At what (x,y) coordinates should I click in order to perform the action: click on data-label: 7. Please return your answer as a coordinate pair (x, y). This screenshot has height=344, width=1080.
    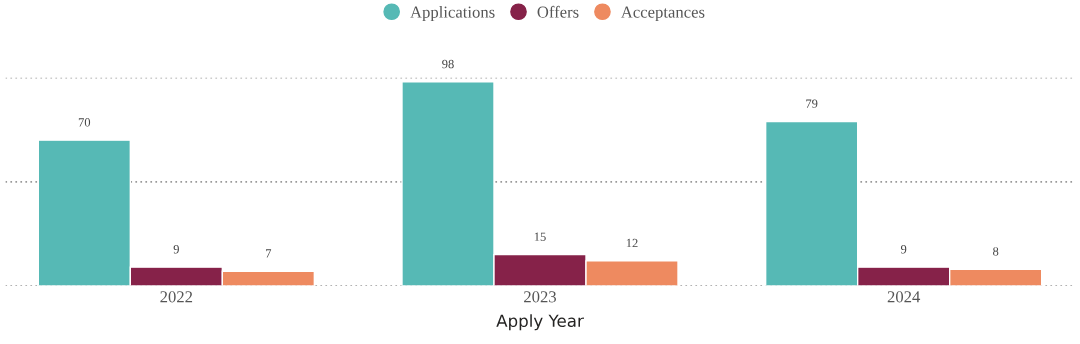
    Looking at the image, I should click on (269, 253).